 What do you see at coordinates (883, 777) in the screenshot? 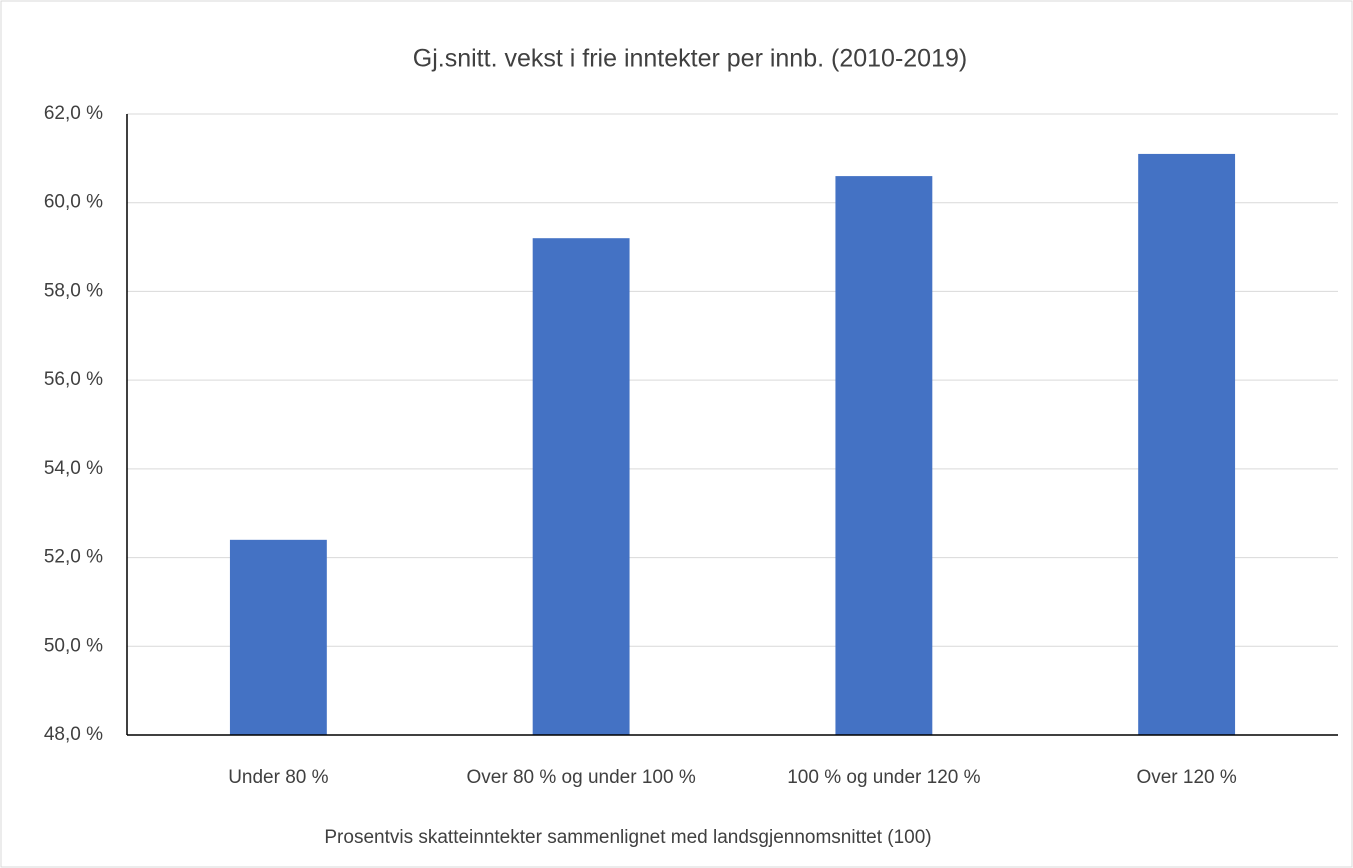
I see `x-tick-label: 100 % og under 120 %` at bounding box center [883, 777].